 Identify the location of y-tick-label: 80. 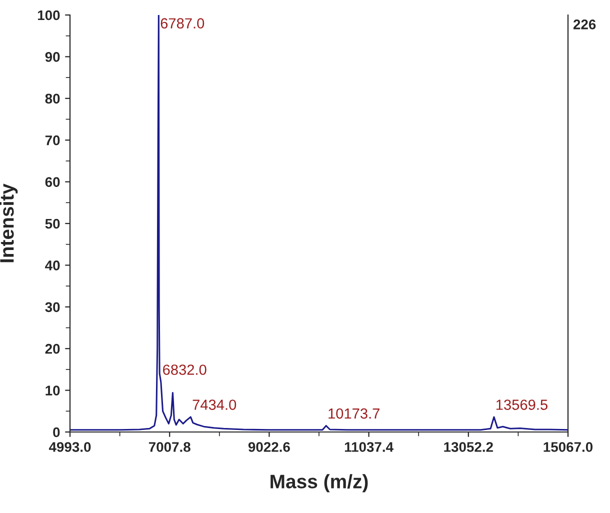
(52, 99).